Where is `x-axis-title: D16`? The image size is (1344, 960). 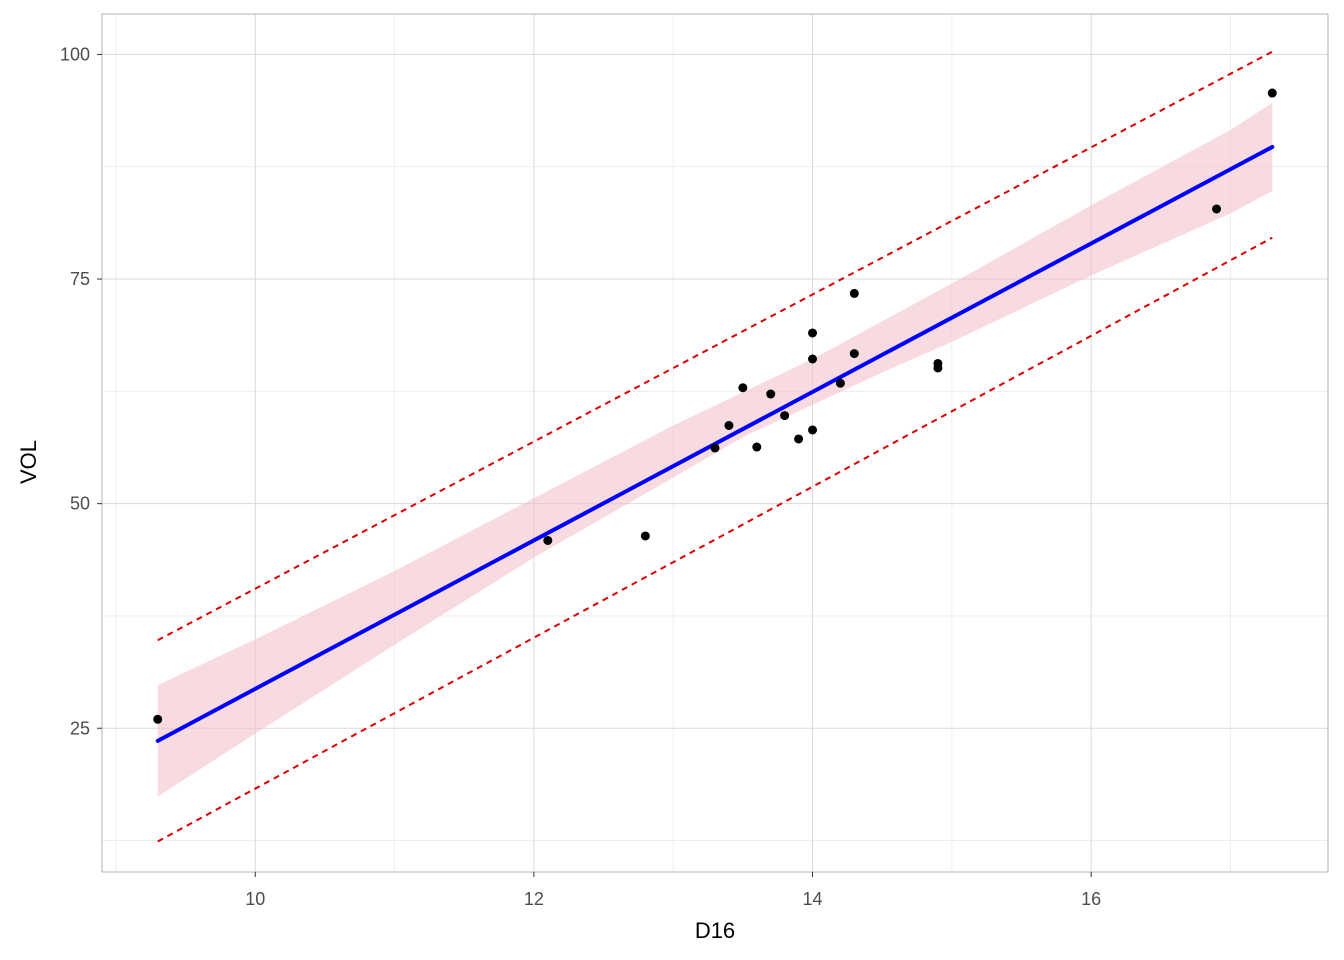
x-axis-title: D16 is located at coordinates (715, 930).